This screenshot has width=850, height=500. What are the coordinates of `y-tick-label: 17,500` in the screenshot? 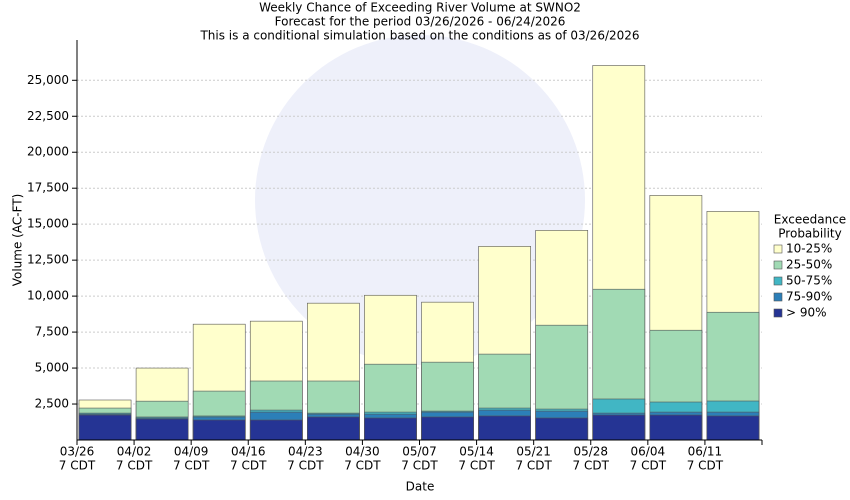 It's located at (48, 188).